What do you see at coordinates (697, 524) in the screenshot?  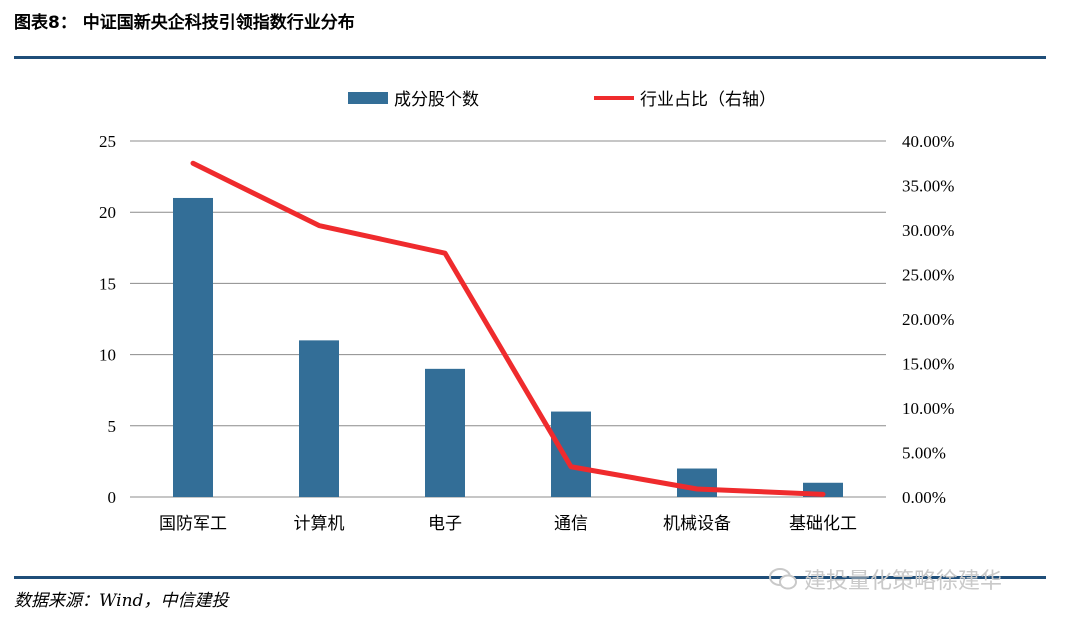 I see `category-label: 机械设备` at bounding box center [697, 524].